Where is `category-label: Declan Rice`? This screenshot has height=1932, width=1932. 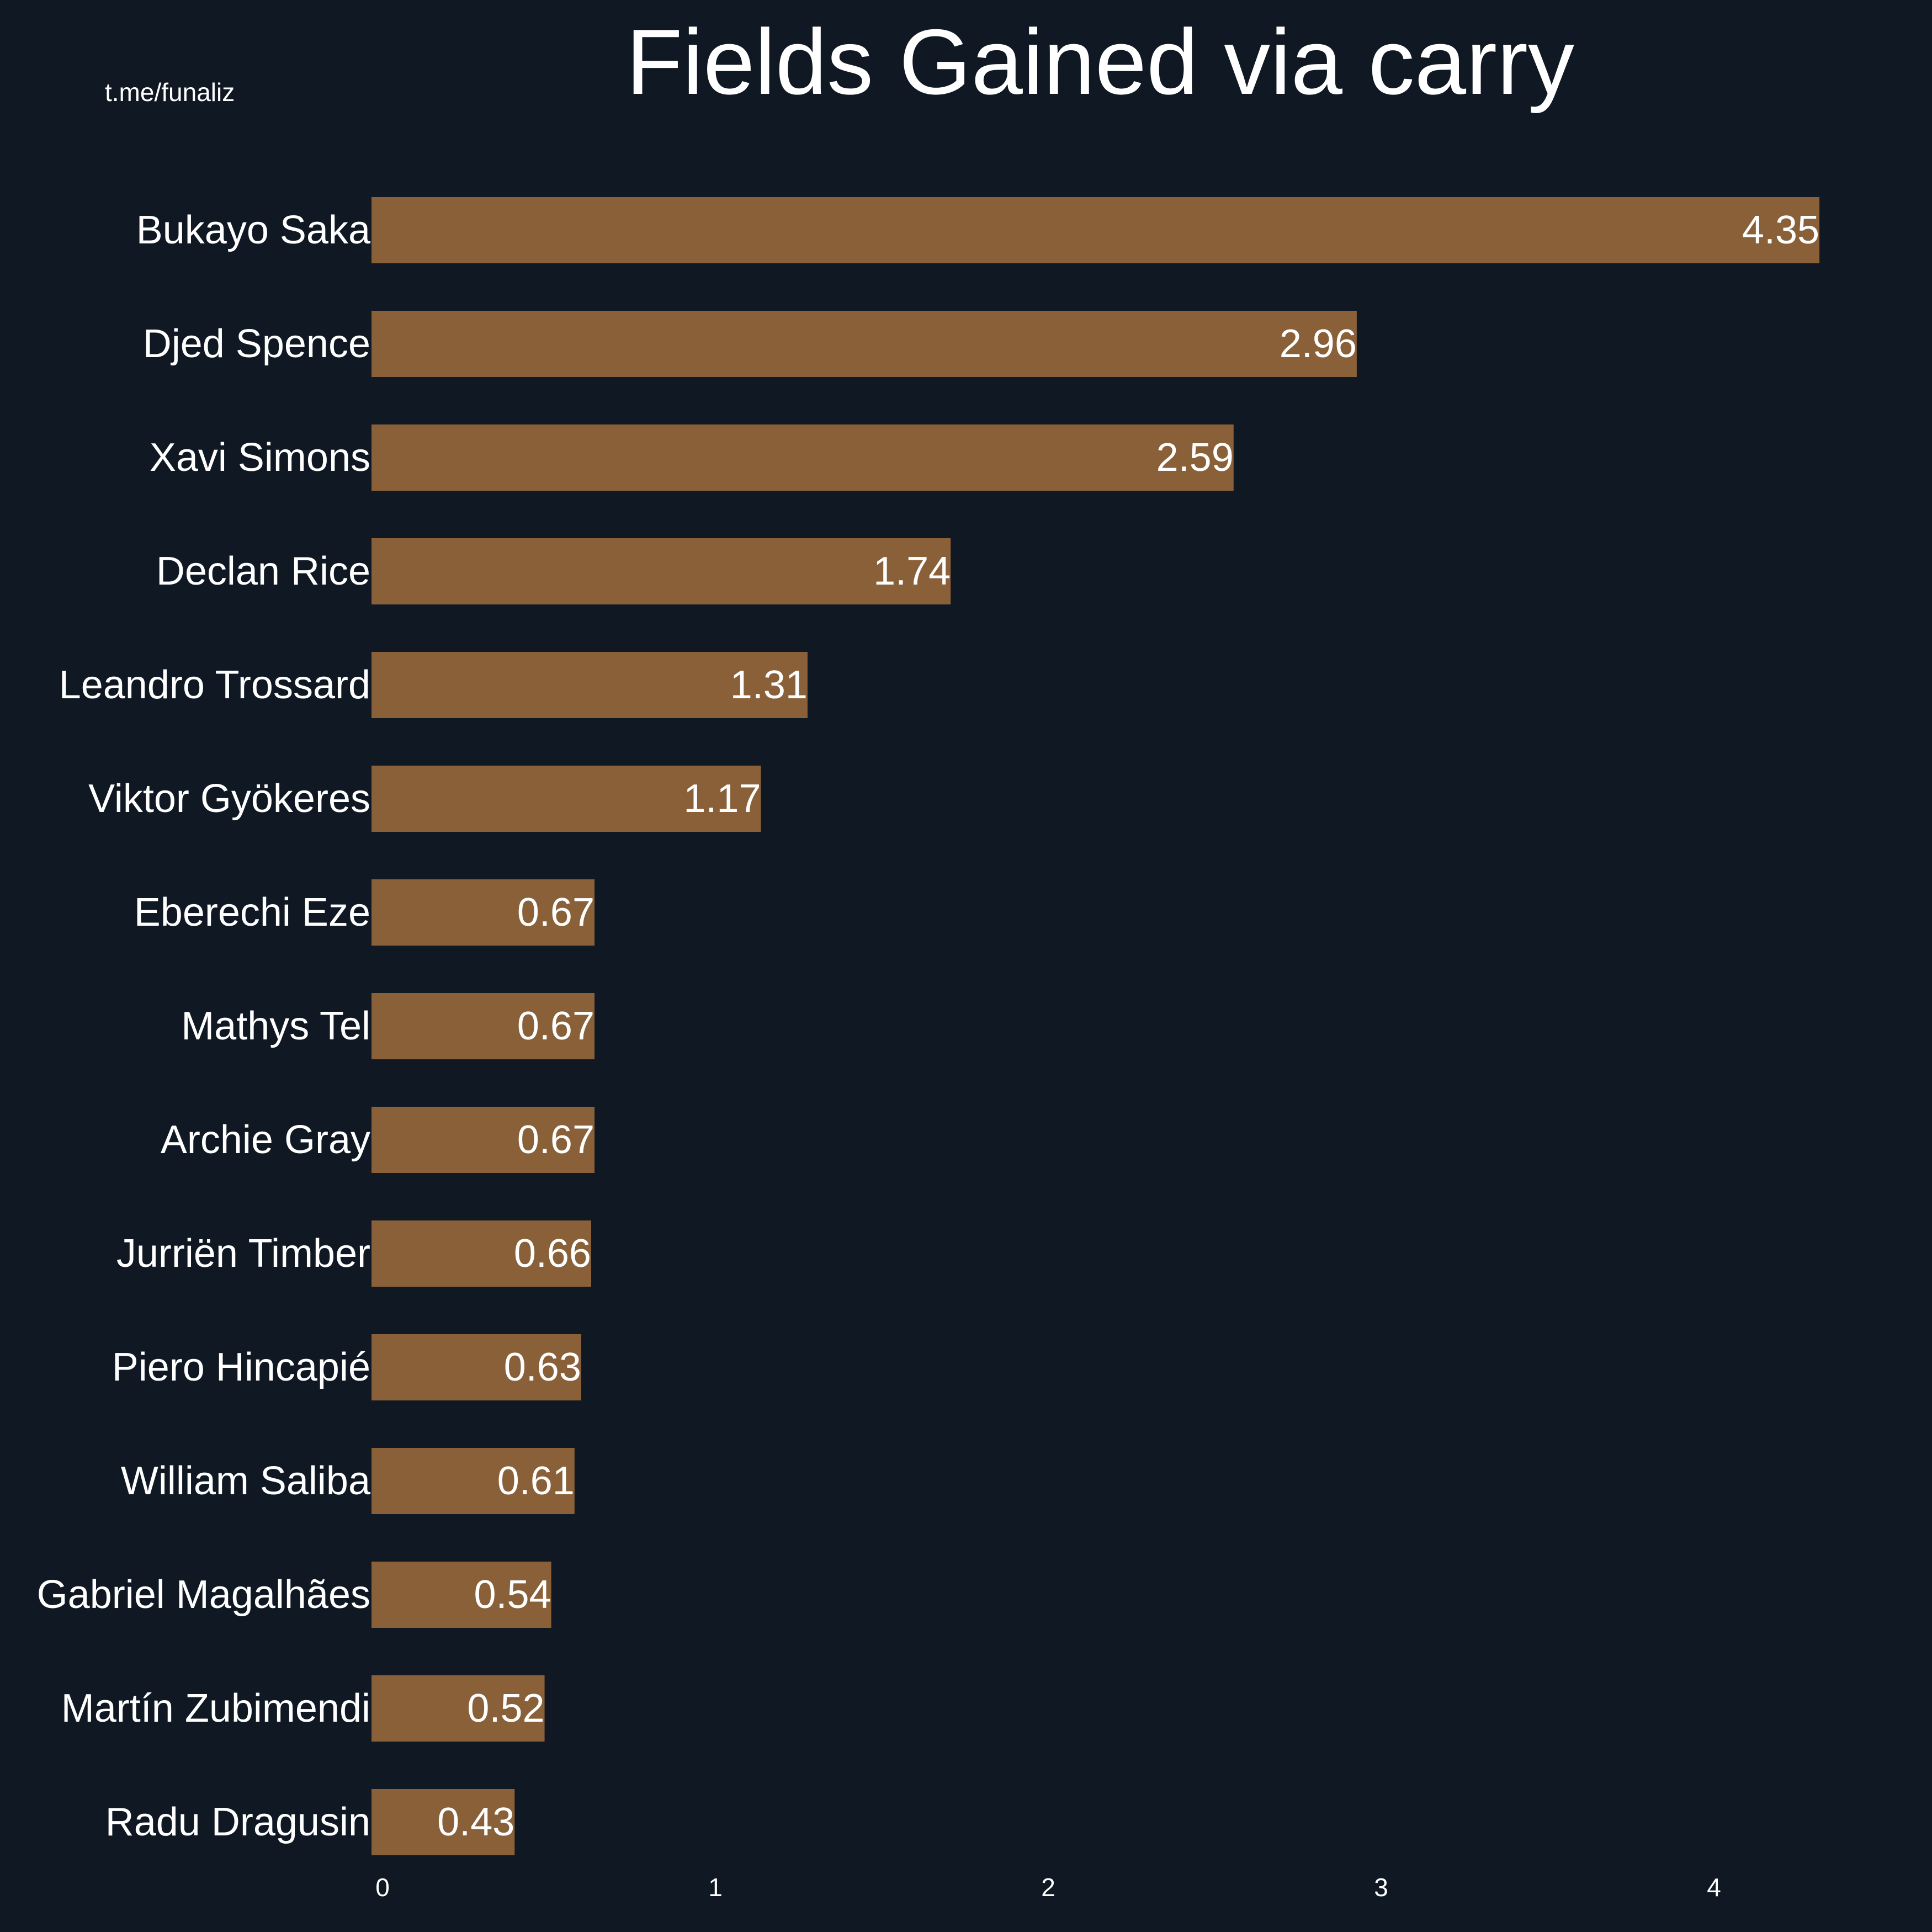 category-label: Declan Rice is located at coordinates (263, 571).